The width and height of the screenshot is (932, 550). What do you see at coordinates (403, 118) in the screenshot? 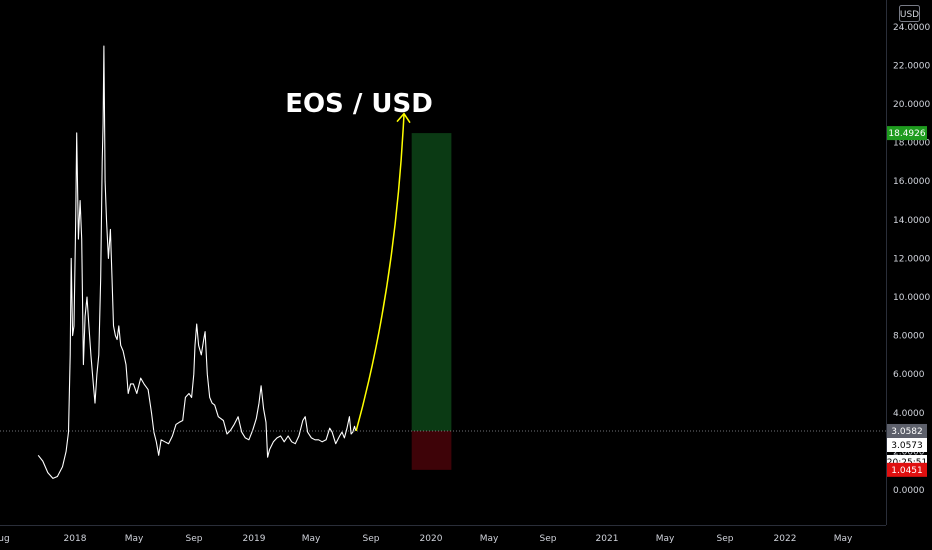
I see `projection-arrowhead` at bounding box center [403, 118].